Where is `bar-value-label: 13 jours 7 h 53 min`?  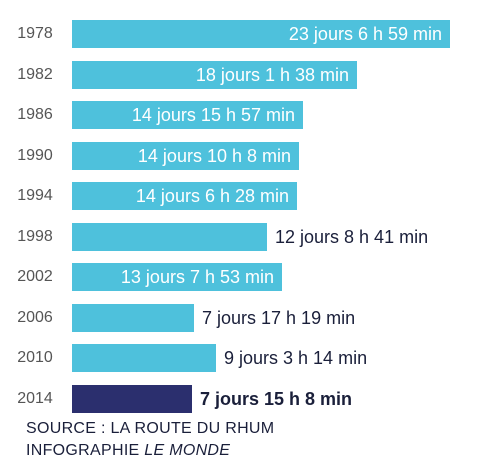
bar-value-label: 13 jours 7 h 53 min is located at coordinates (197, 277).